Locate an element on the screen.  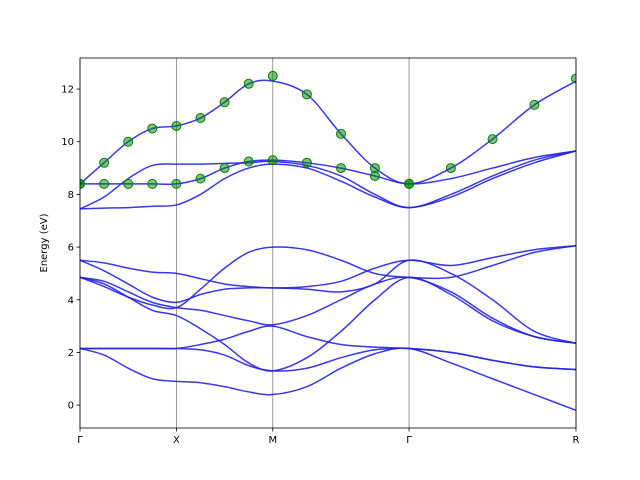
y-tick-label: 0 is located at coordinates (71, 406).